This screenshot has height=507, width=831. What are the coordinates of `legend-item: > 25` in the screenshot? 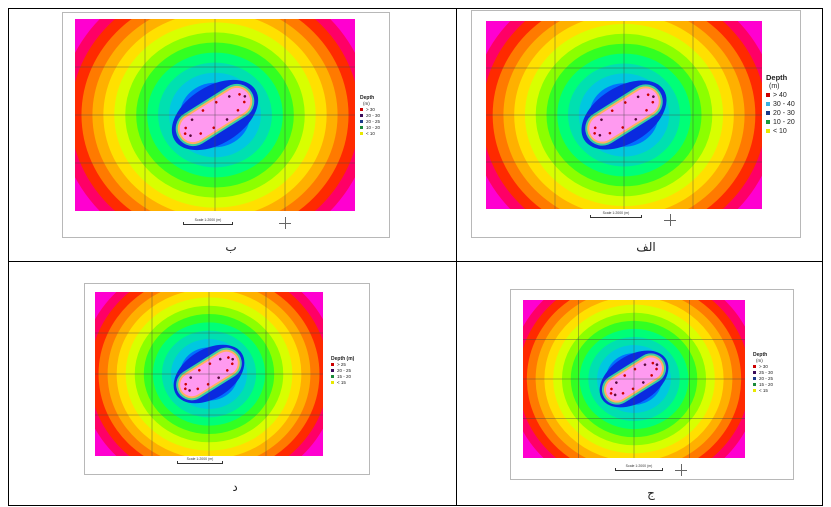 It's located at (342, 365).